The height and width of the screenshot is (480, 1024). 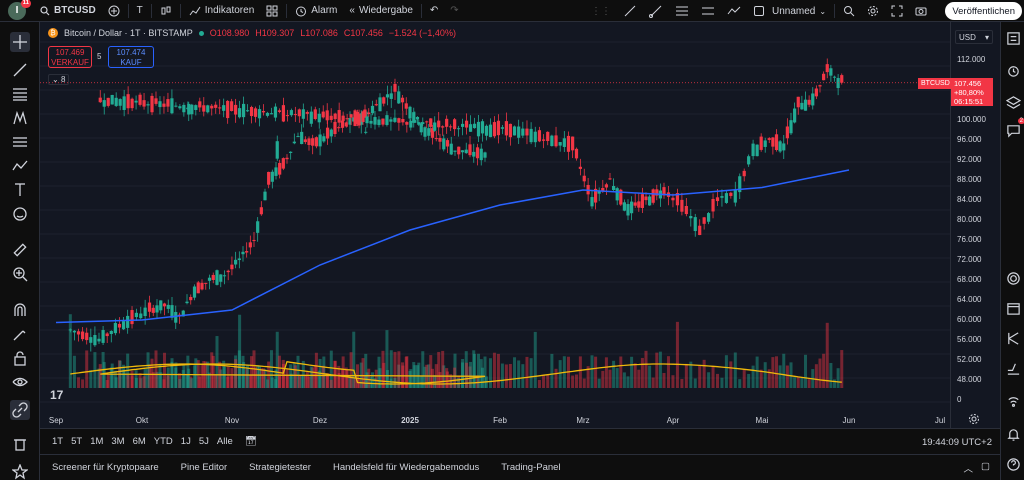 I want to click on indicators-count: 8, so click(x=63, y=79).